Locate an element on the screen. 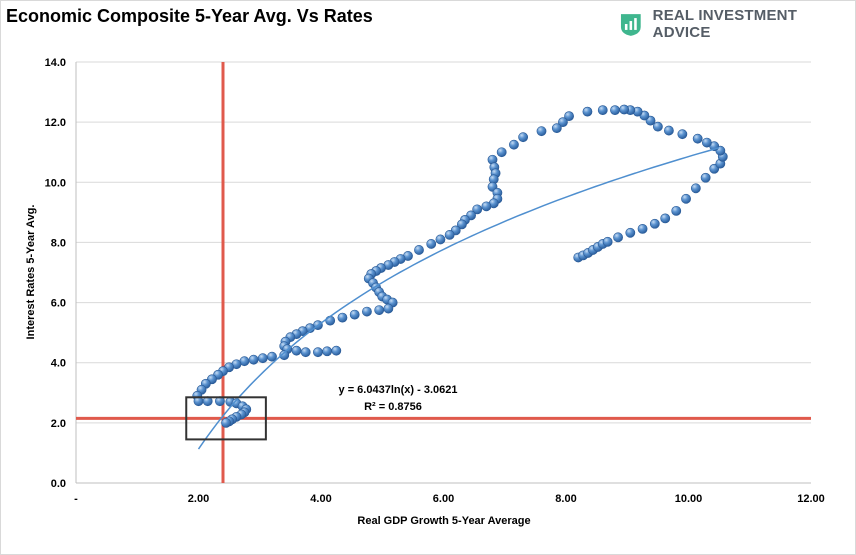 Image resolution: width=856 pixels, height=555 pixels. bar-chart-shield-icon is located at coordinates (630, 25).